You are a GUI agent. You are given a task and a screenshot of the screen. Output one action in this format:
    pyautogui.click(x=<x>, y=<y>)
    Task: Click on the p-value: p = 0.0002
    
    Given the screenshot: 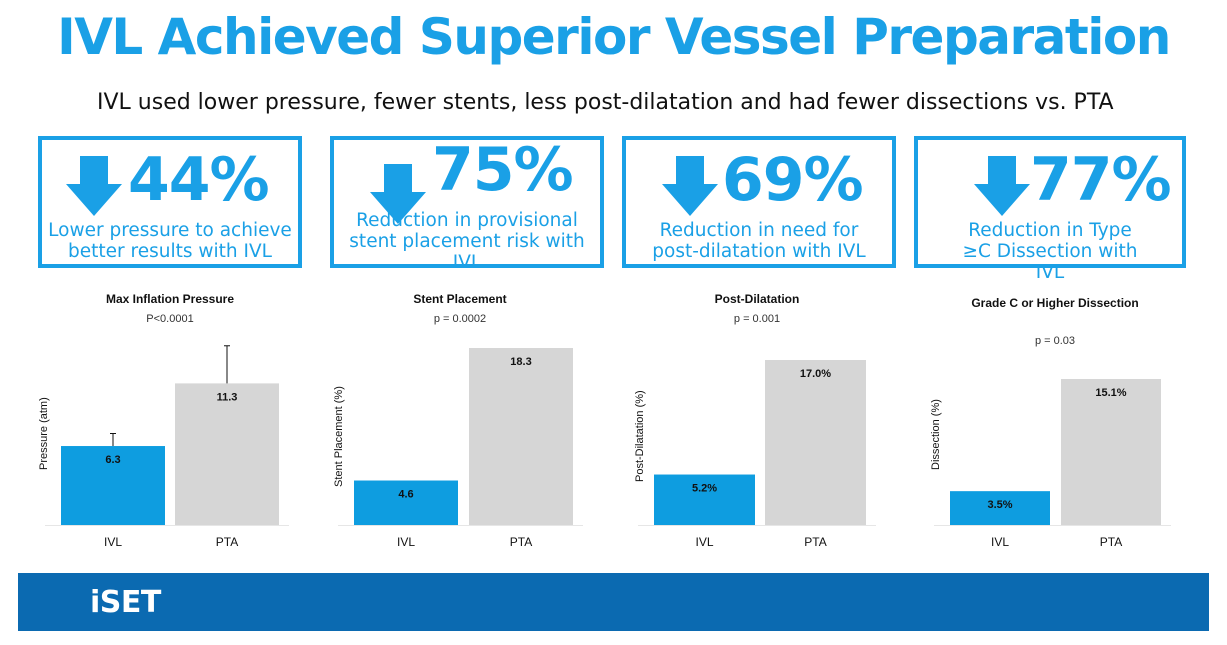 What is the action you would take?
    pyautogui.click(x=460, y=319)
    